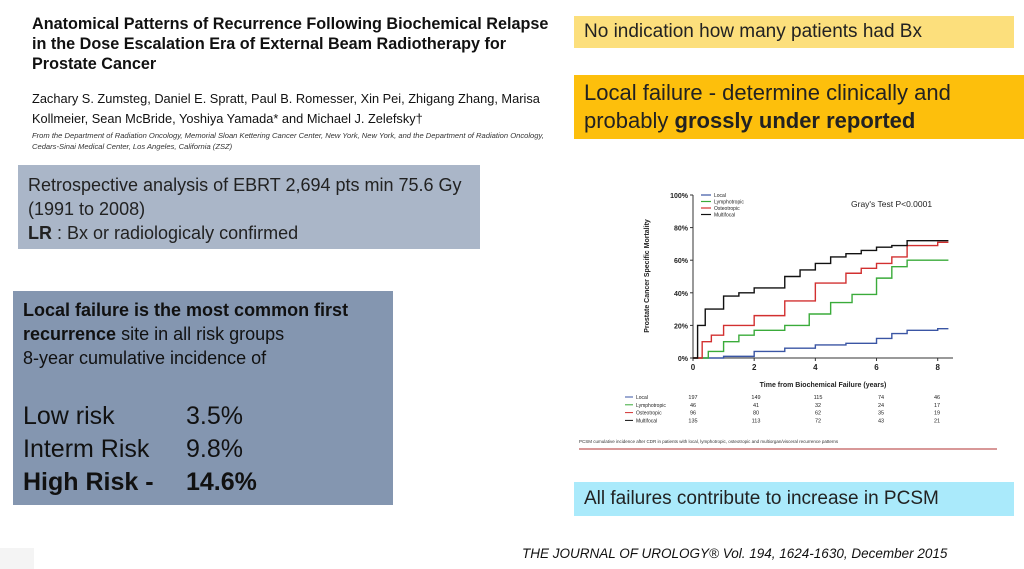  What do you see at coordinates (681, 294) in the screenshot?
I see `y-tick-label: 40%` at bounding box center [681, 294].